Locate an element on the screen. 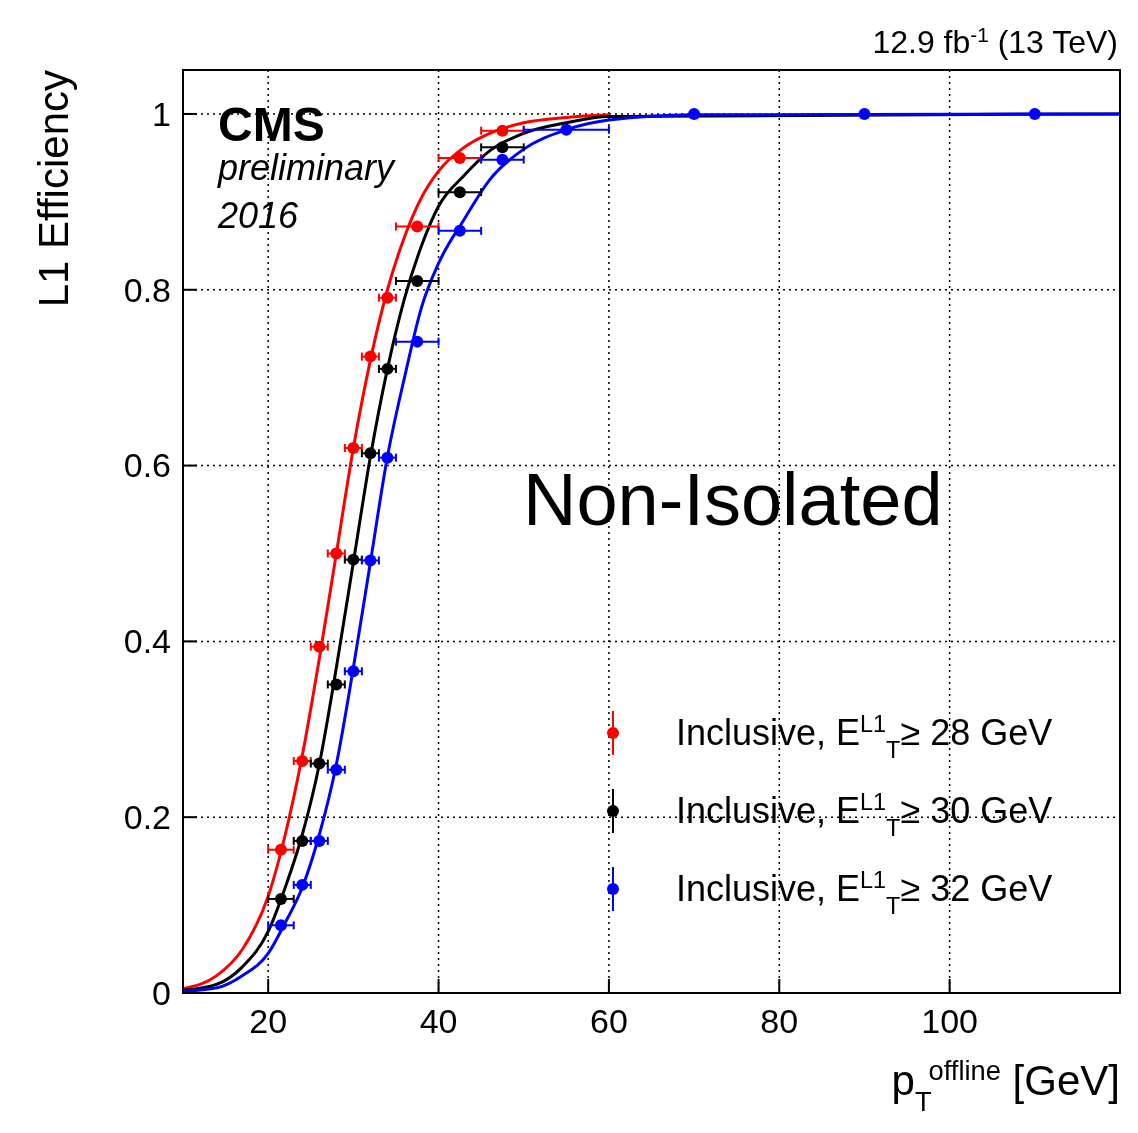  y-tick-label: 0.2 is located at coordinates (147, 817).